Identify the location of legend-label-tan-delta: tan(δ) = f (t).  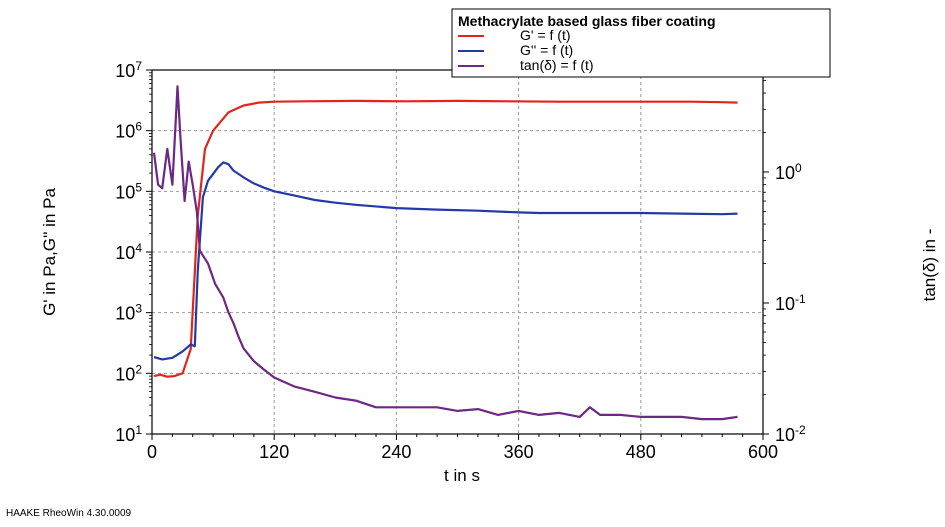
(557, 65).